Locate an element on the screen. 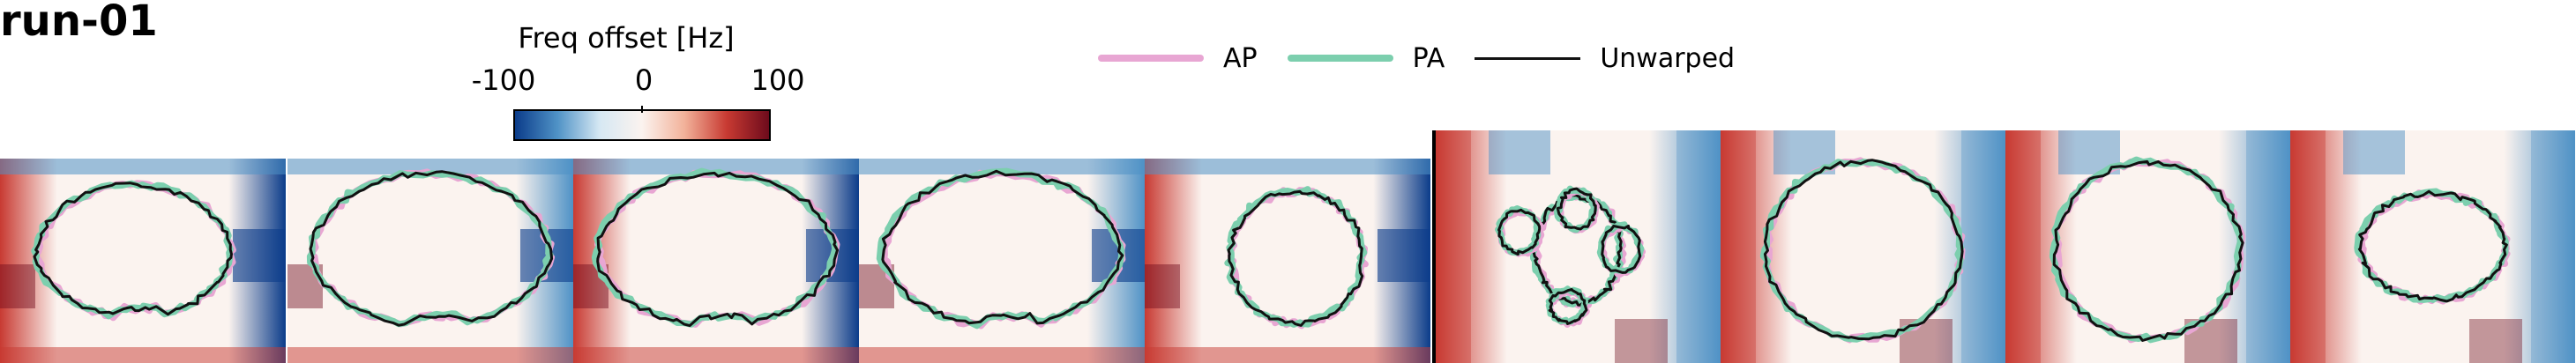  legend-swatch-unwarped is located at coordinates (1528, 58).